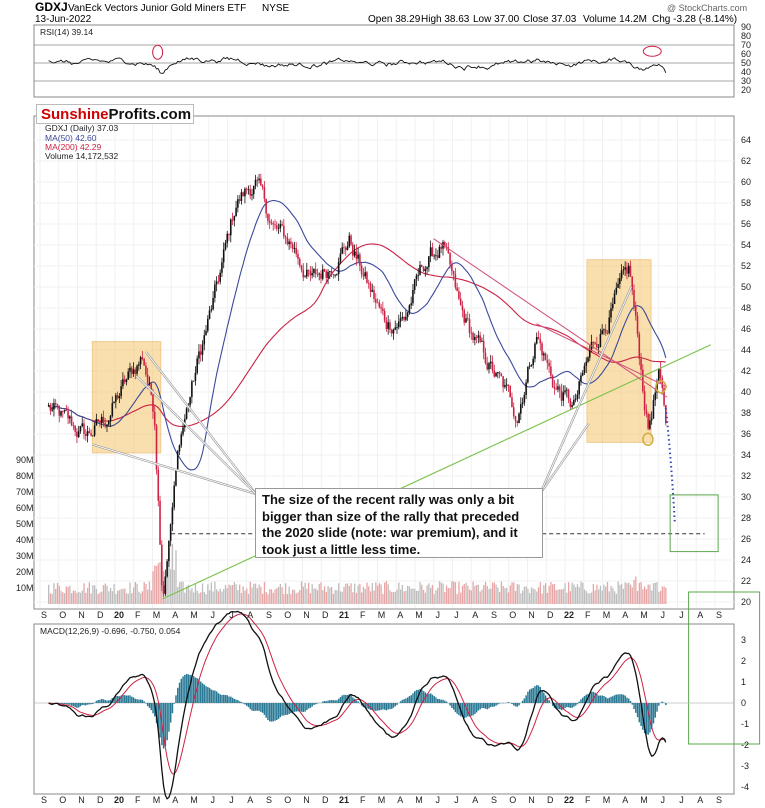  What do you see at coordinates (746, 560) in the screenshot?
I see `price-tick-label: 24` at bounding box center [746, 560].